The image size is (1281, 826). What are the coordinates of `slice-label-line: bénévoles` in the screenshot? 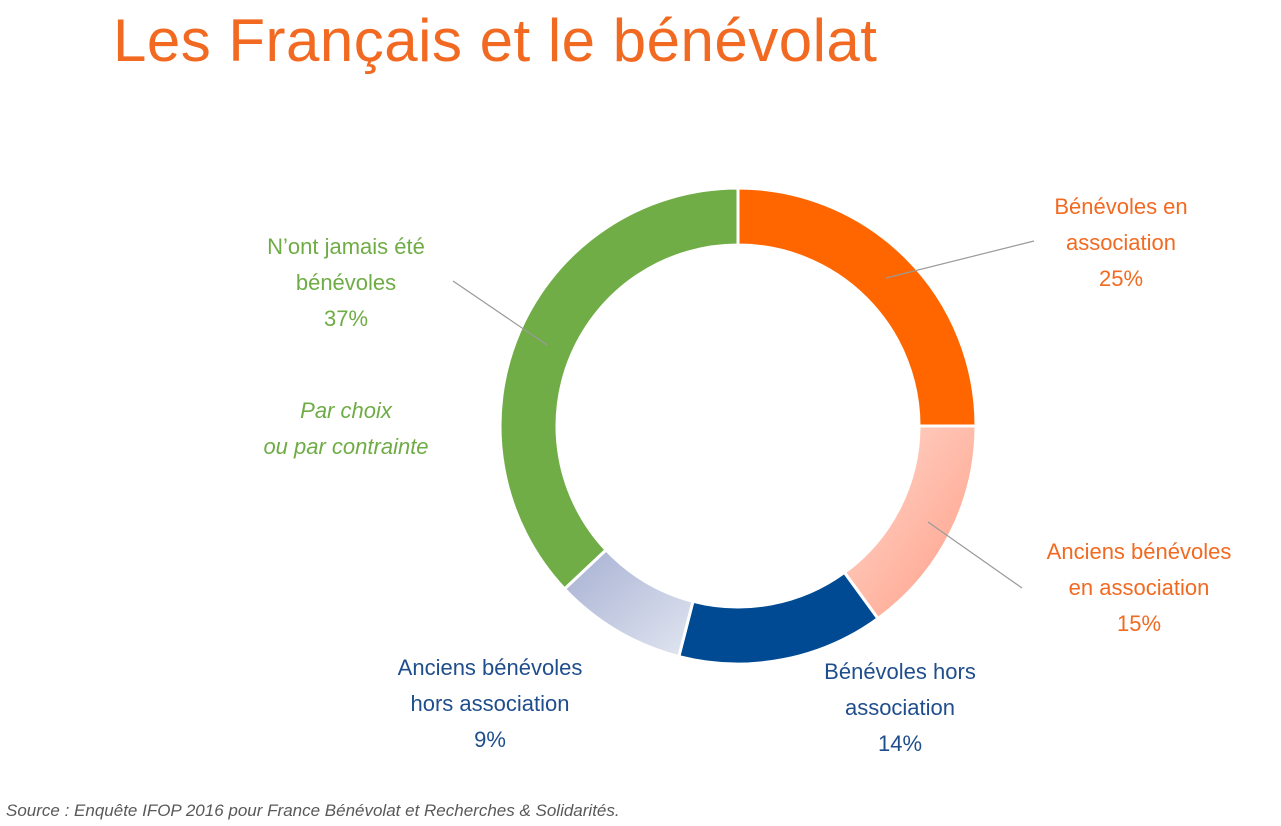 It's located at (346, 282).